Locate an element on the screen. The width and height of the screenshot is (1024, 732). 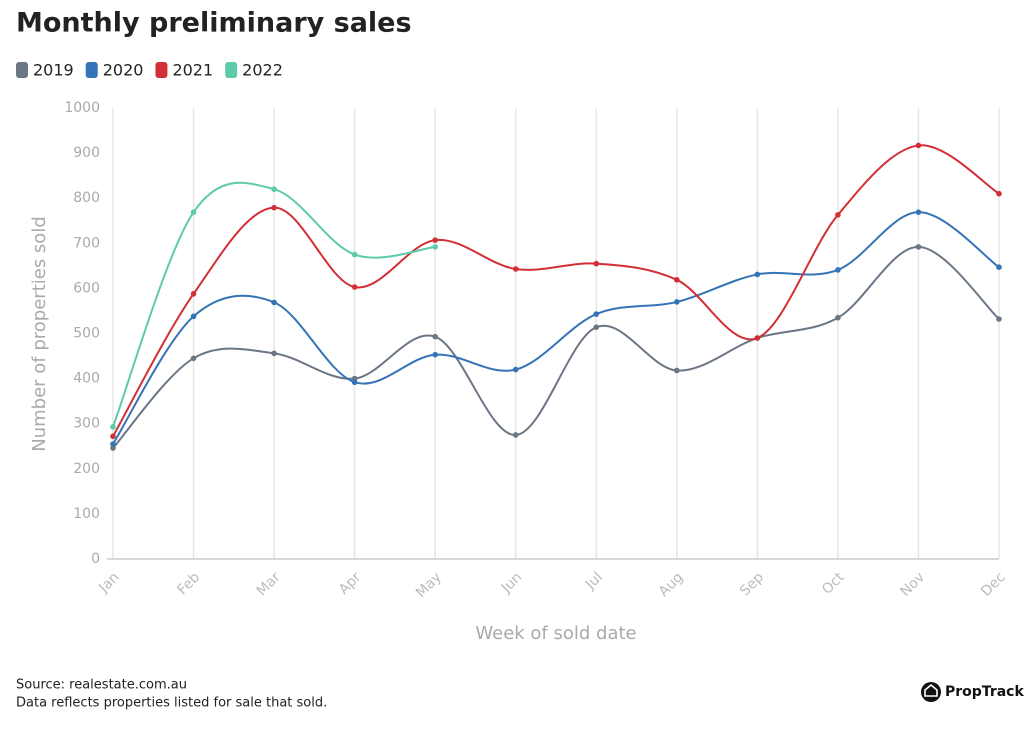
y-tick-label: 400 is located at coordinates (86, 379).